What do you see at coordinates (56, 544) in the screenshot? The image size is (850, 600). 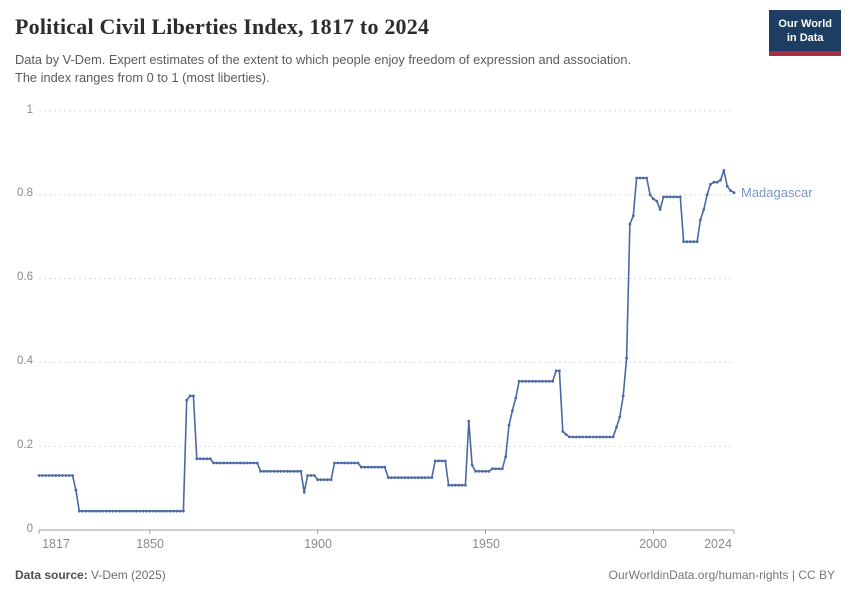 I see `x-tick-1817: 1817` at bounding box center [56, 544].